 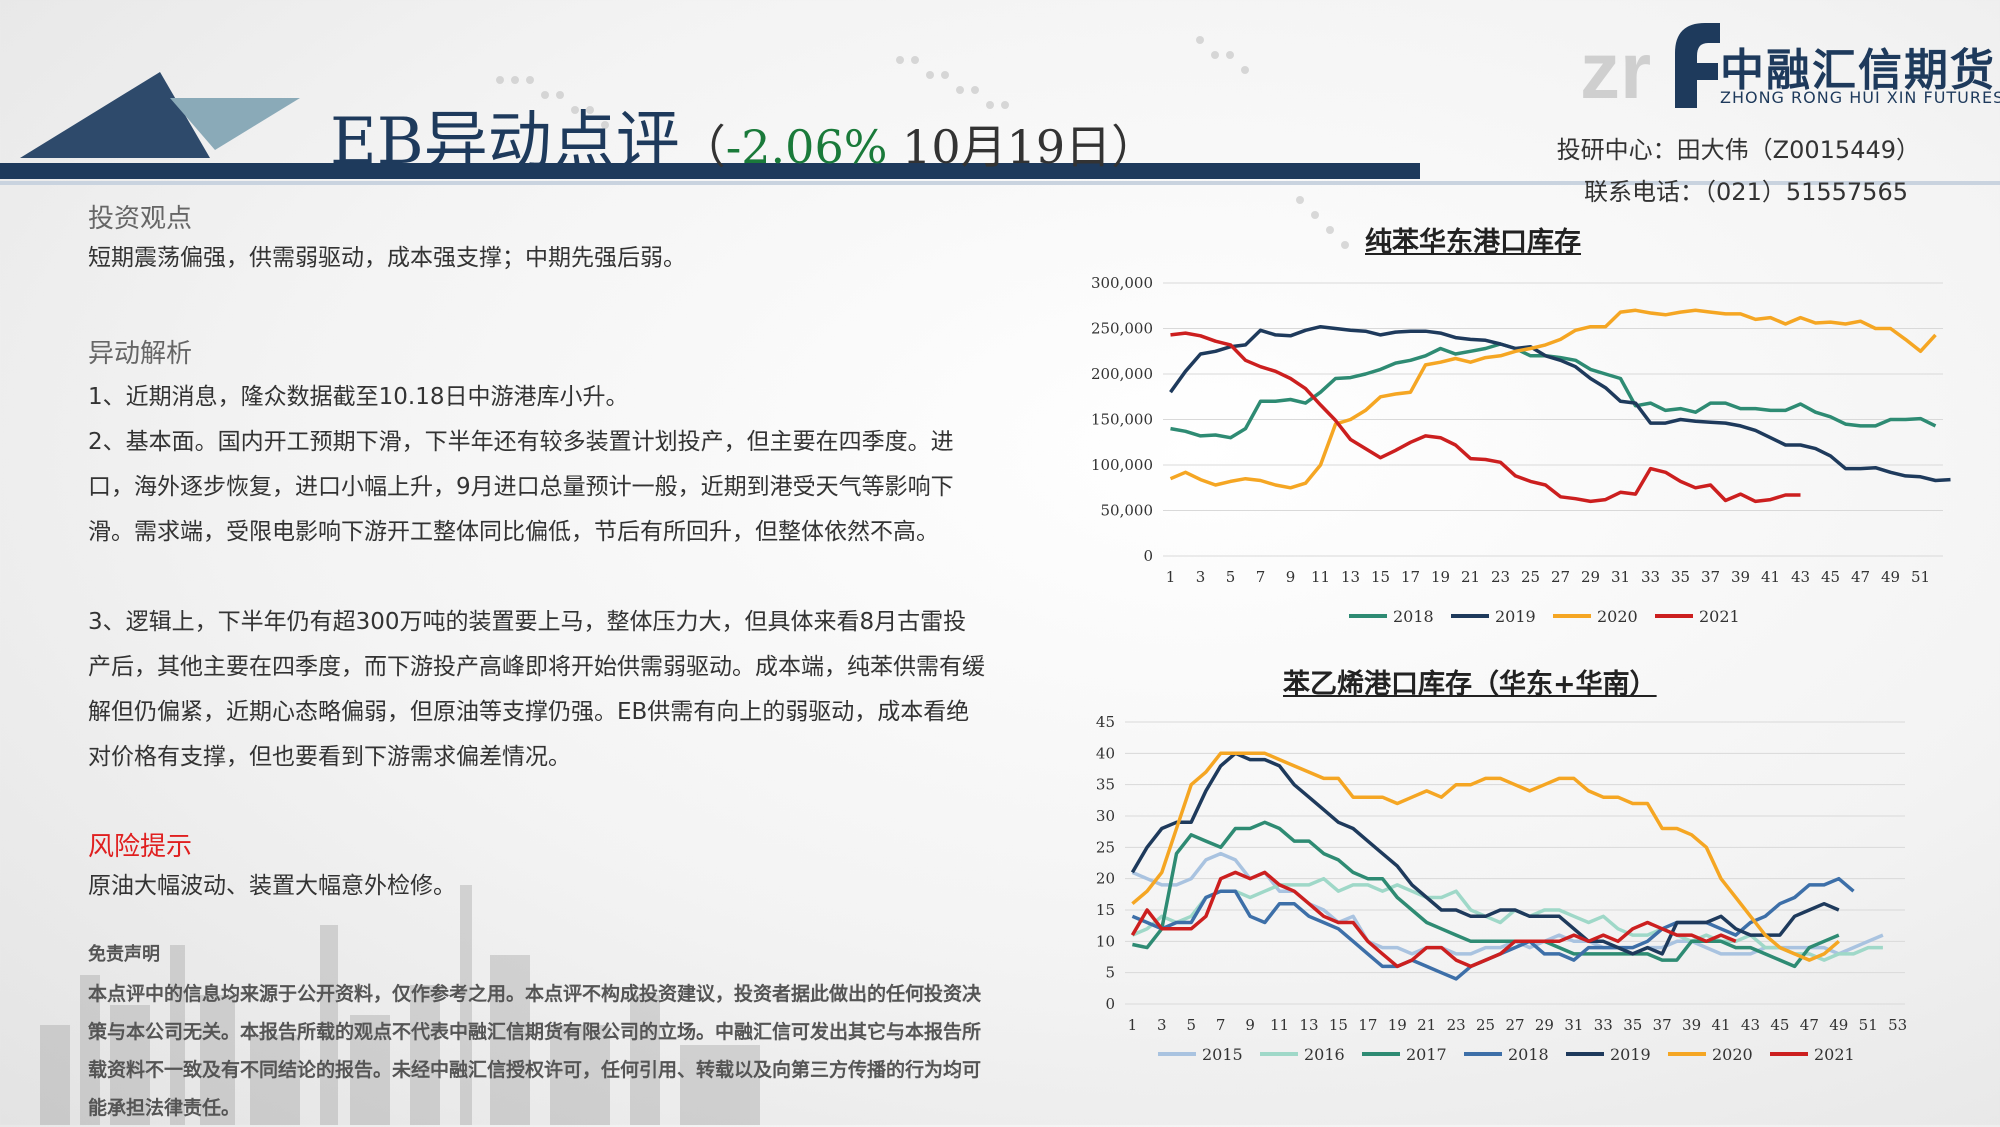 I want to click on x-tick-label: 33, so click(x=1650, y=577).